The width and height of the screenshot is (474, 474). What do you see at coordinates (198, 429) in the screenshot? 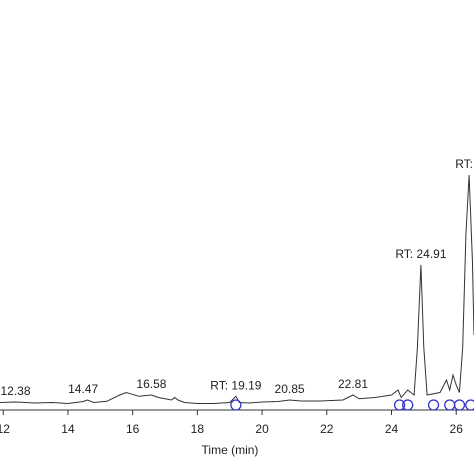
I see `x-tick-label: 18` at bounding box center [198, 429].